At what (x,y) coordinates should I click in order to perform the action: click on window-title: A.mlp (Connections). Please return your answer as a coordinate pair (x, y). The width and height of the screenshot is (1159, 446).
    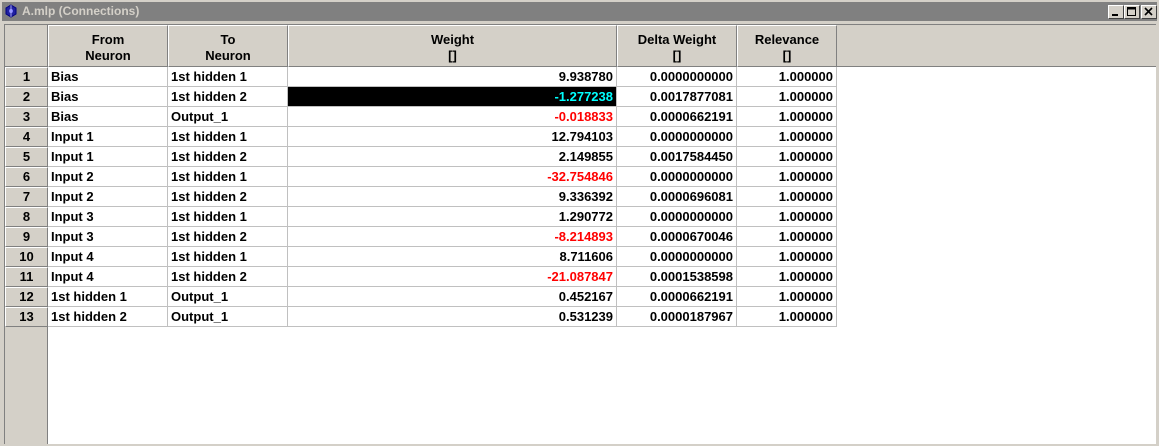
    Looking at the image, I should click on (81, 11).